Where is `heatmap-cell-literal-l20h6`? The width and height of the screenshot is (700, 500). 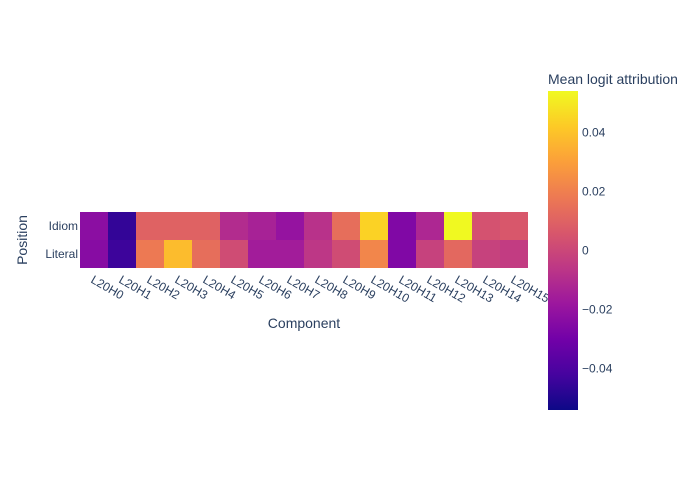 heatmap-cell-literal-l20h6 is located at coordinates (262, 254).